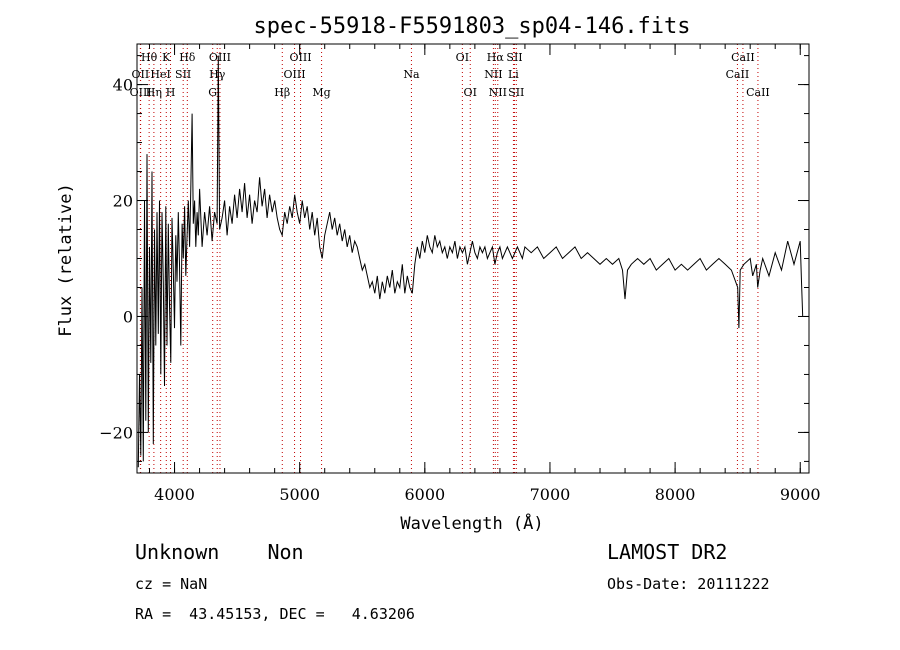  What do you see at coordinates (675, 494) in the screenshot?
I see `x-tick-label: 8000` at bounding box center [675, 494].